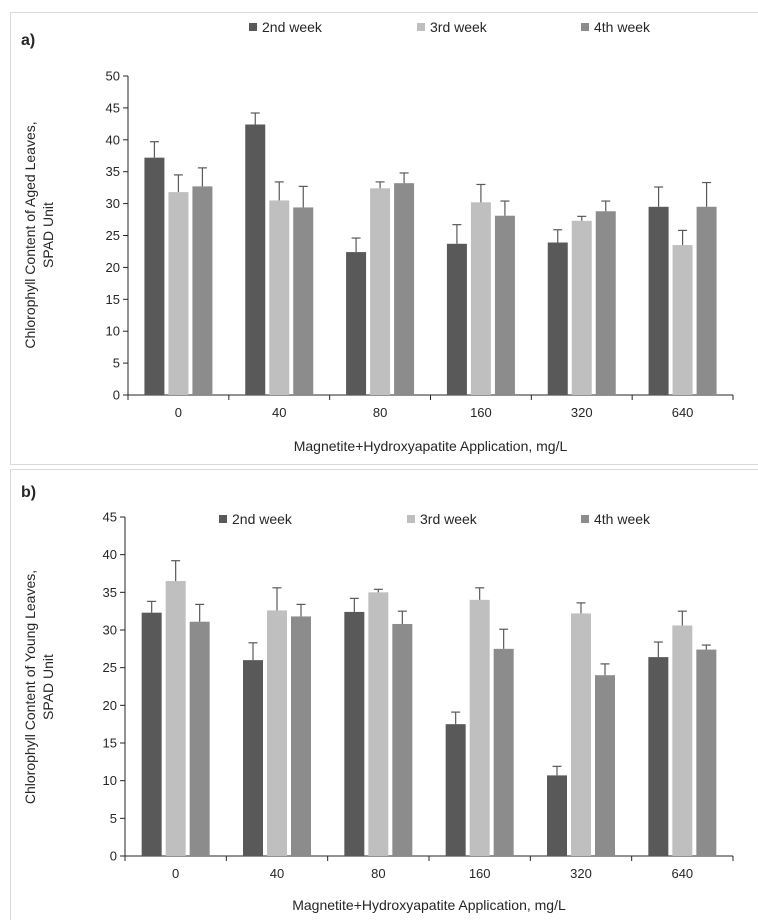  What do you see at coordinates (28, 40) in the screenshot?
I see `panel-label: a)` at bounding box center [28, 40].